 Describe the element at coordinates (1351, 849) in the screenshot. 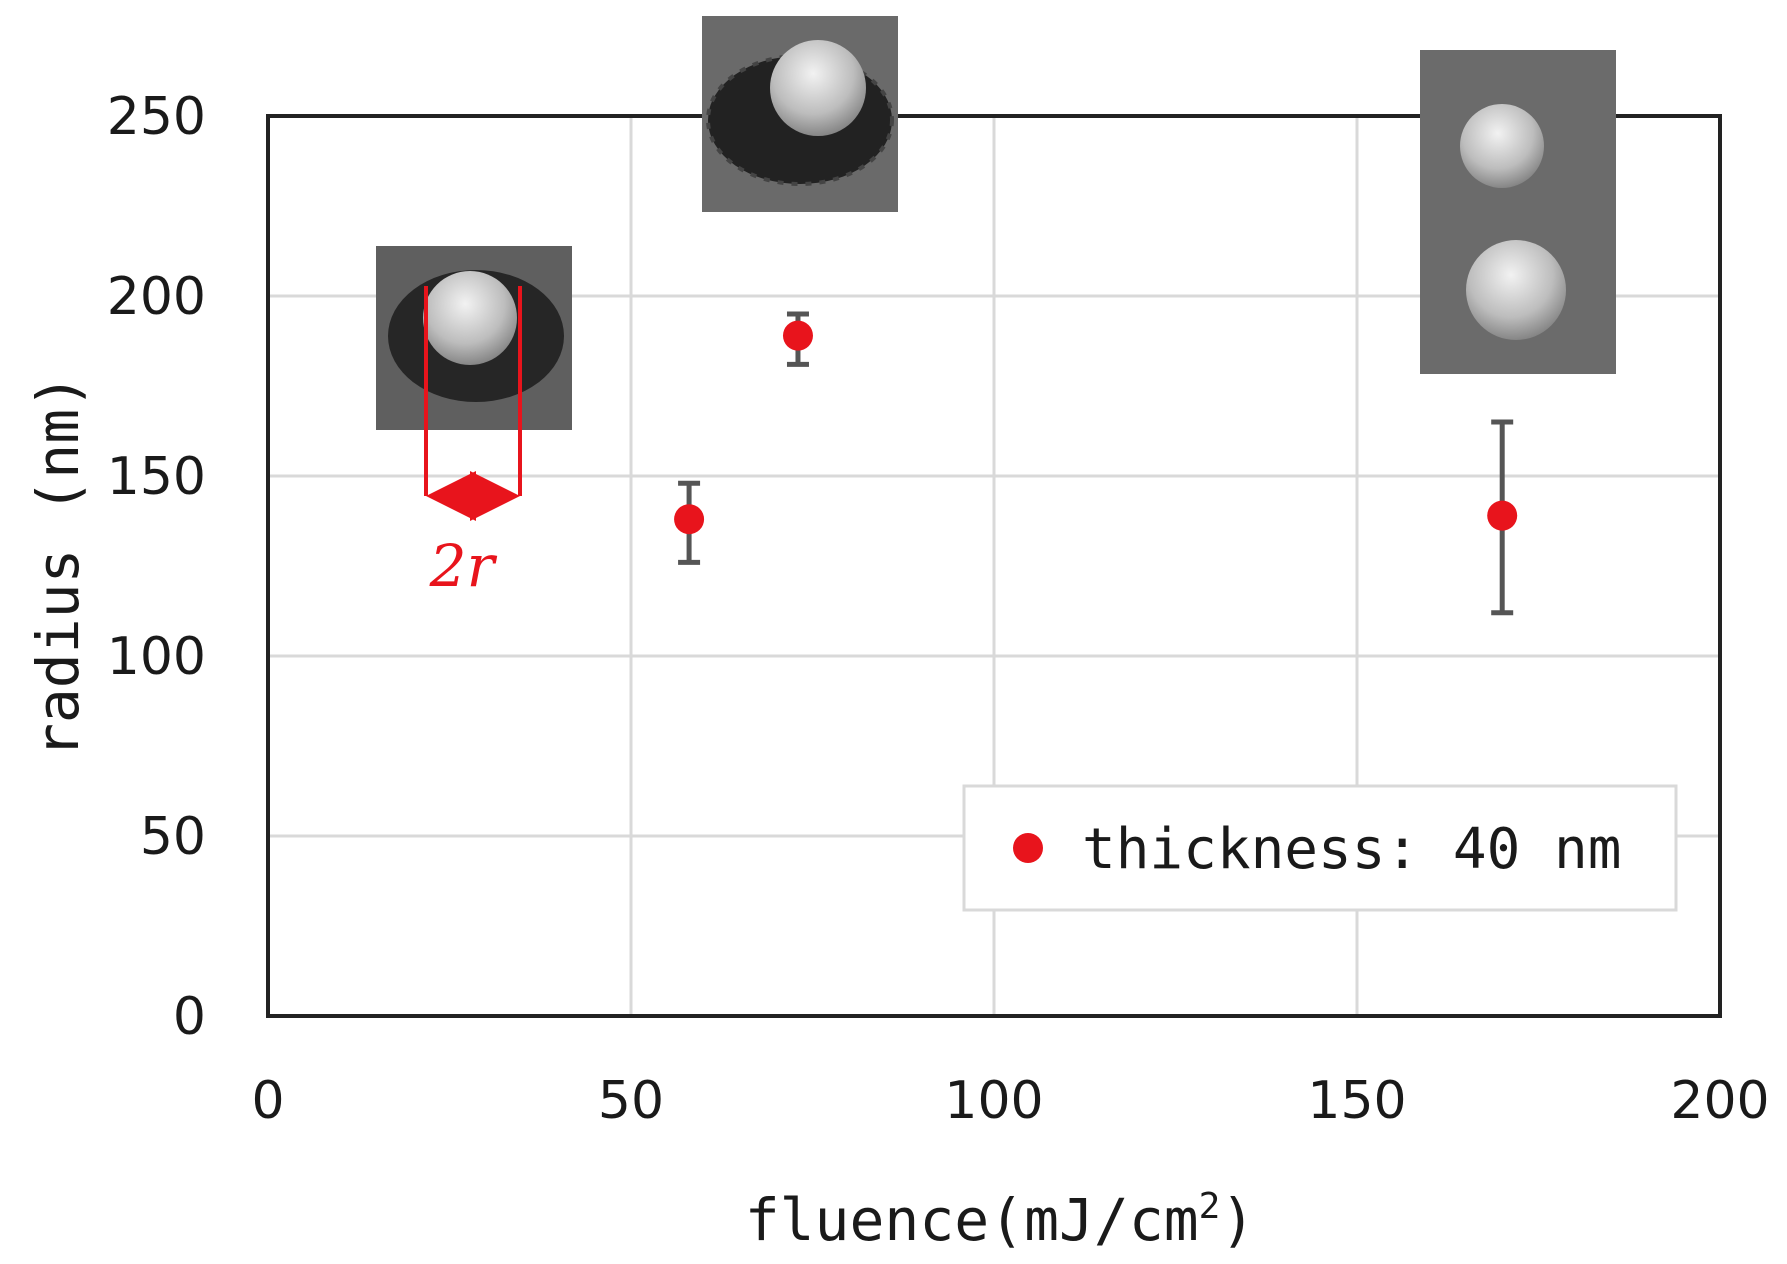

I see `legend-label: thickness: 40 nm` at that location.